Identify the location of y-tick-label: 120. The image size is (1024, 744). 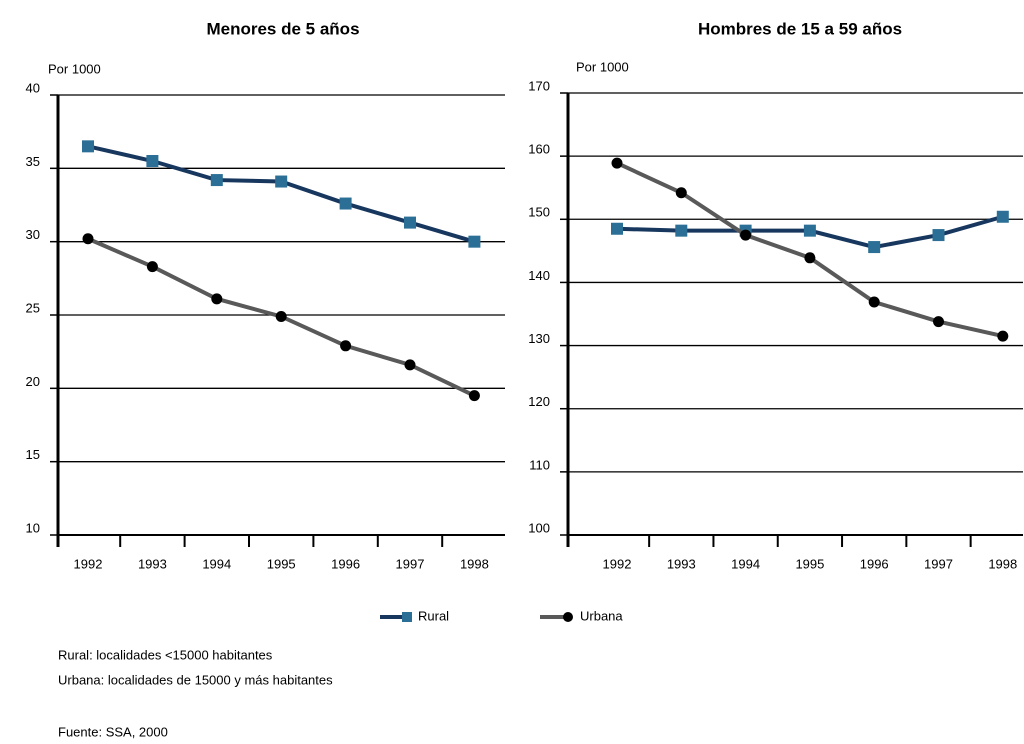
(539, 401).